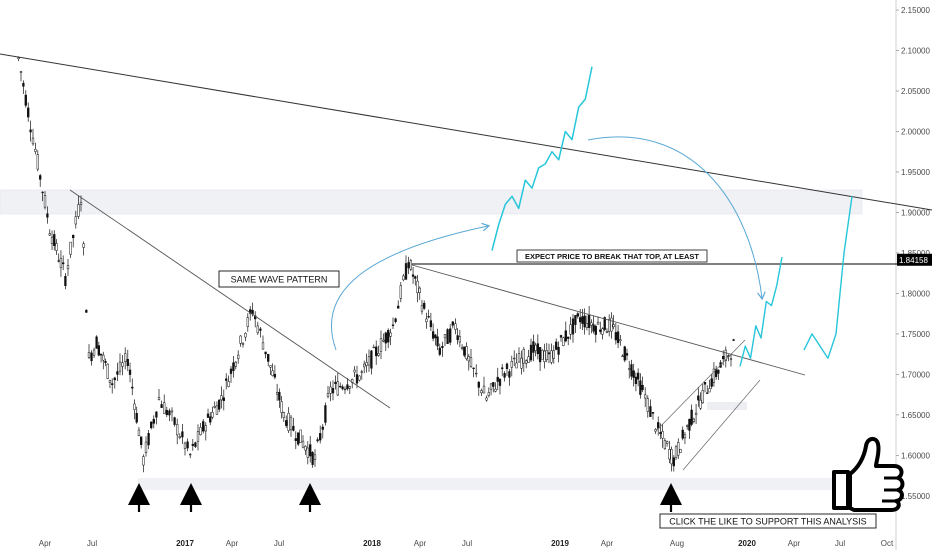 This screenshot has width=932, height=555. What do you see at coordinates (420, 543) in the screenshot?
I see `x-tick-label: Apr` at bounding box center [420, 543].